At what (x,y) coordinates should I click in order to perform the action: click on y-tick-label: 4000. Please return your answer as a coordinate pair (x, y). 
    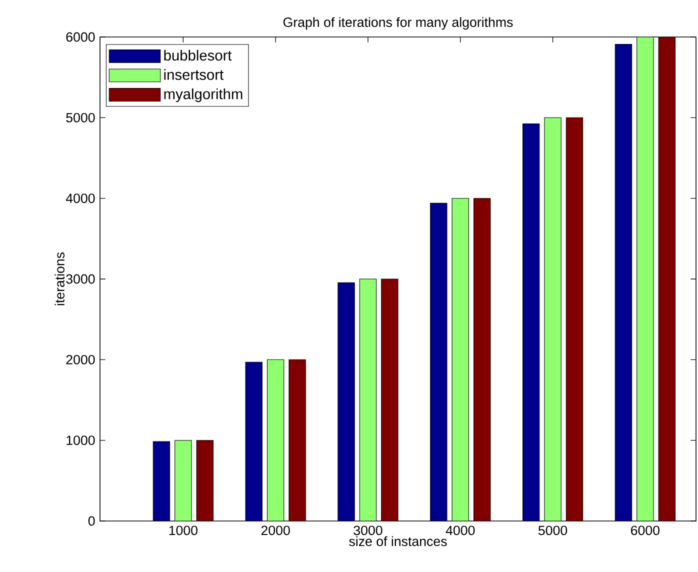
    Looking at the image, I should click on (80, 199).